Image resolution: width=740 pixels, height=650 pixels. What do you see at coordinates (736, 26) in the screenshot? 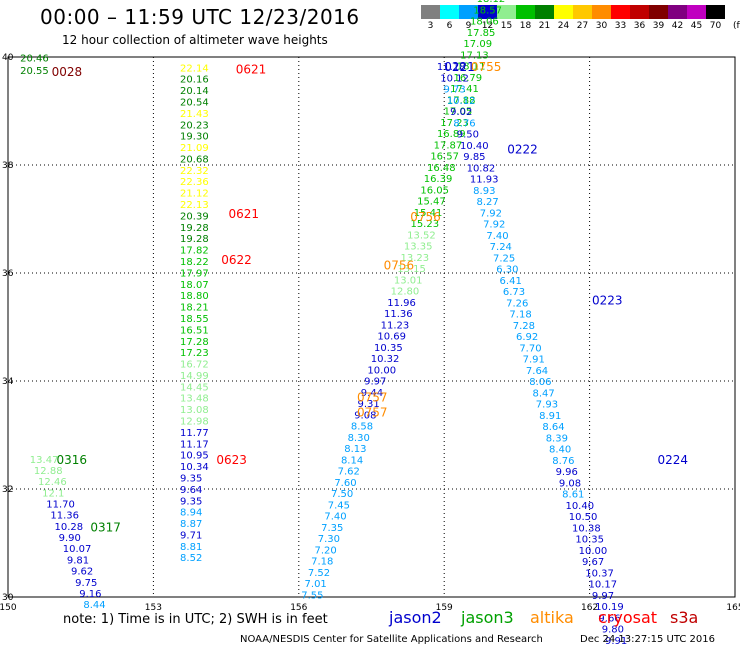
I see `colorbar-unit: (ft)` at bounding box center [736, 26].